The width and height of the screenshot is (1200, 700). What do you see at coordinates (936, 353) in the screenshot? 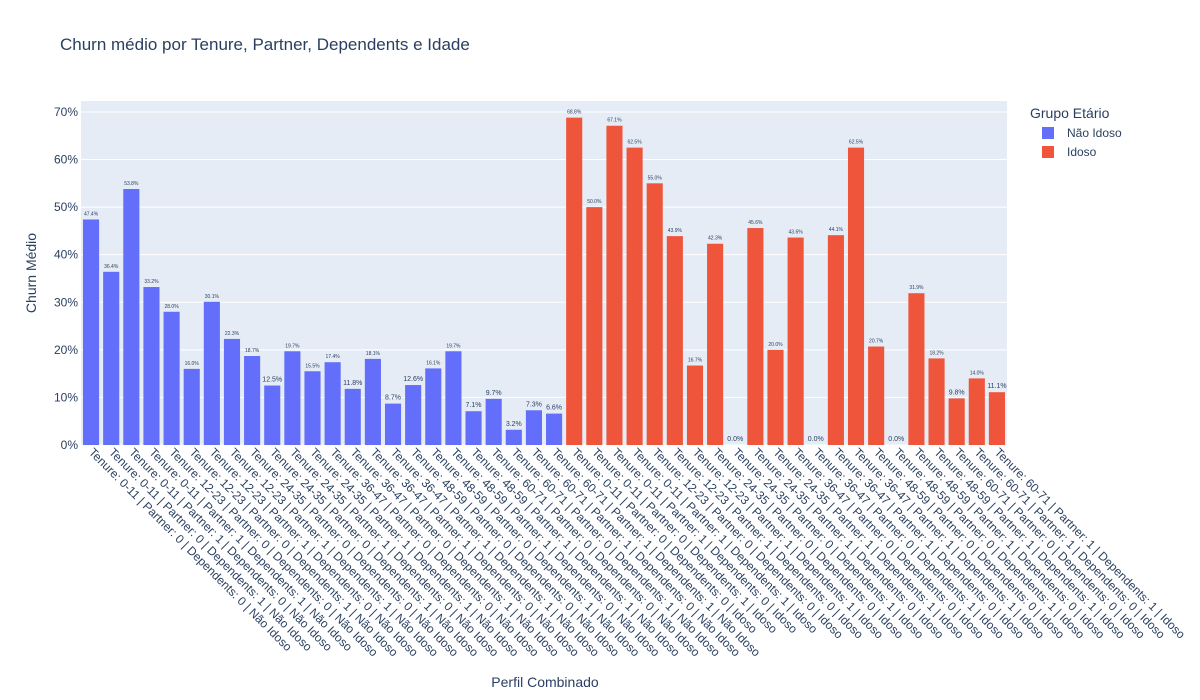
I see `data-label: 18.2%` at bounding box center [936, 353].